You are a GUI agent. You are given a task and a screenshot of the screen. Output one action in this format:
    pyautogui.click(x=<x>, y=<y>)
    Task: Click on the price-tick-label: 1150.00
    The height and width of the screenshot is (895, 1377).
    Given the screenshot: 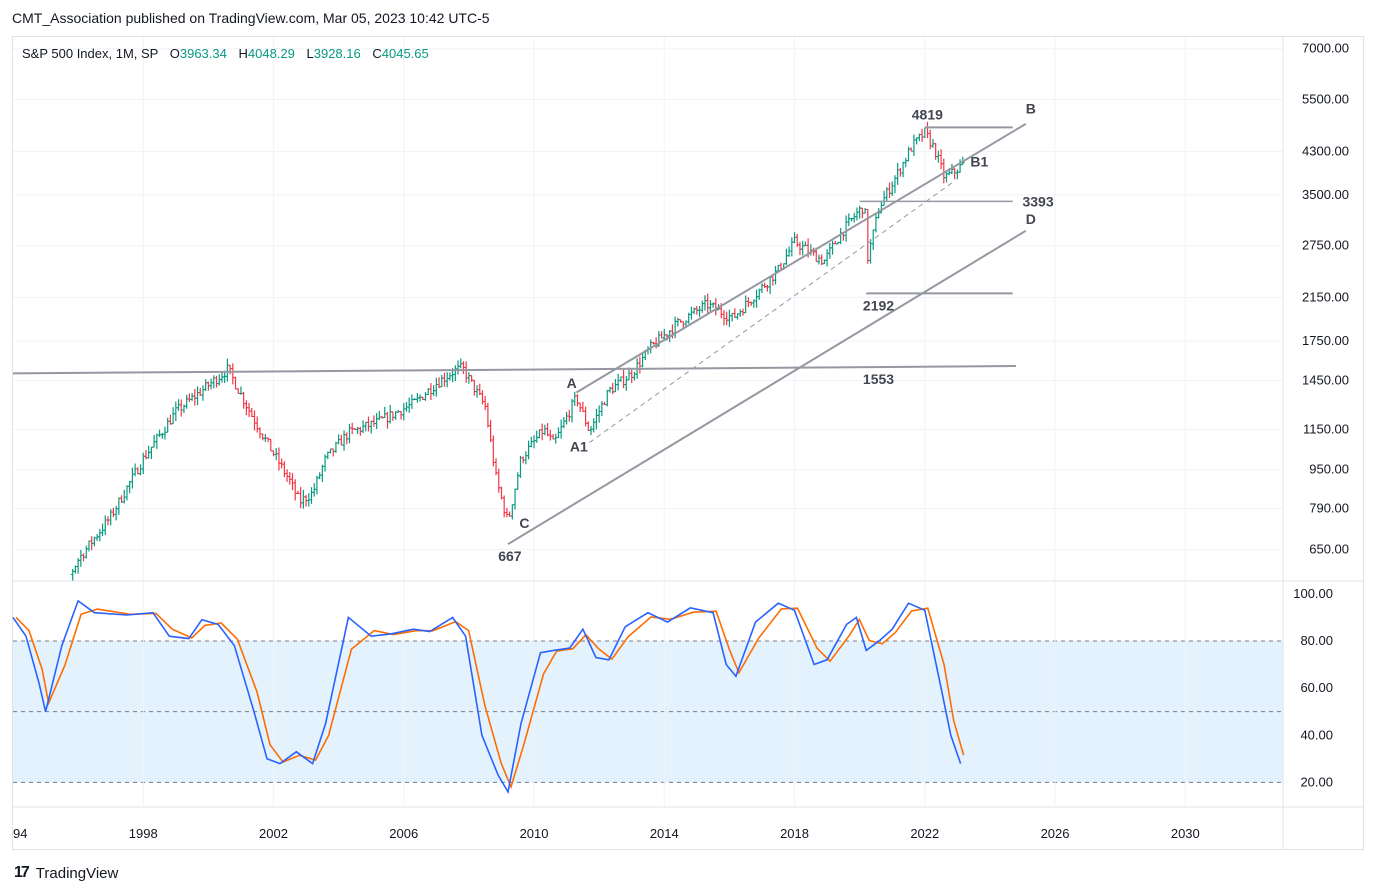 What is the action you would take?
    pyautogui.click(x=1326, y=428)
    